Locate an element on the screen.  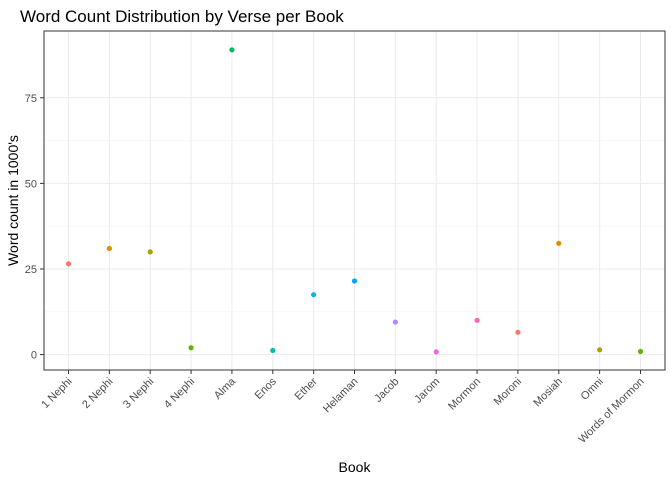
y-tick-label: 0 is located at coordinates (34, 356).